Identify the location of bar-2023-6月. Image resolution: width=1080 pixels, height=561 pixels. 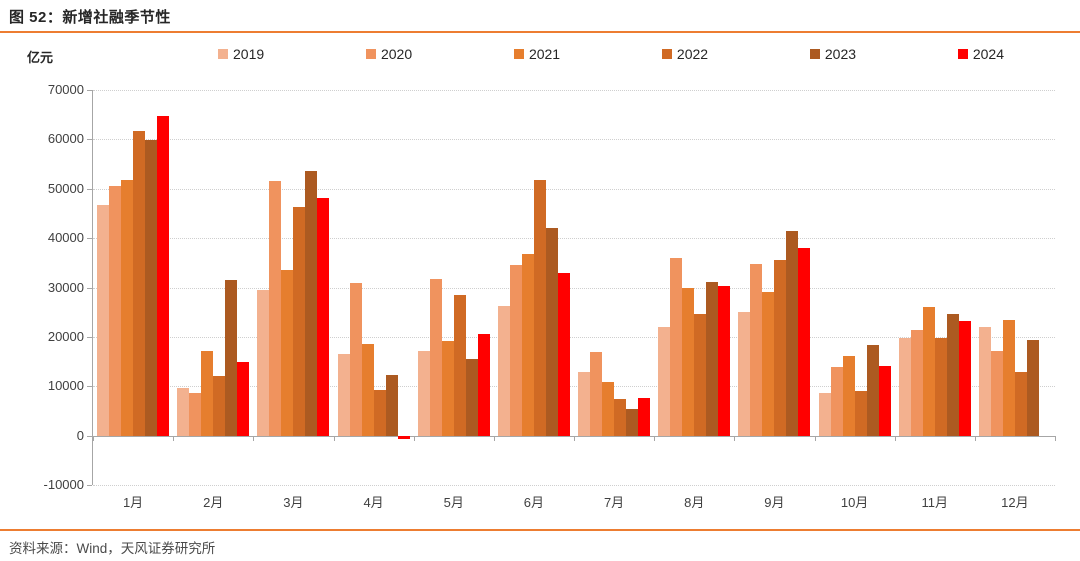
(551, 332).